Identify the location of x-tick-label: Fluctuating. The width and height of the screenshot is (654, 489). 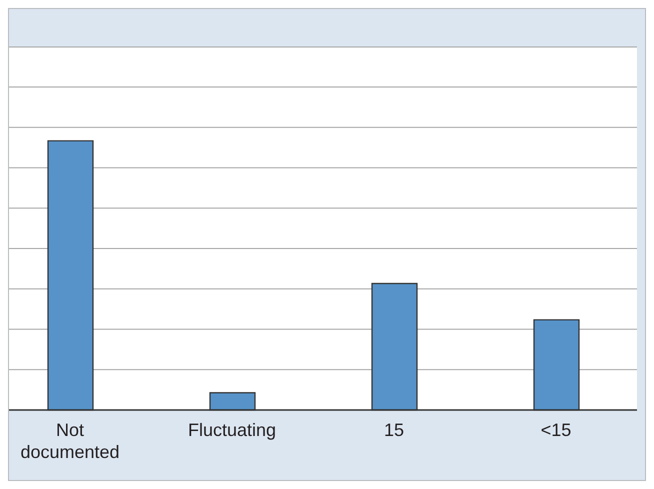
(232, 430).